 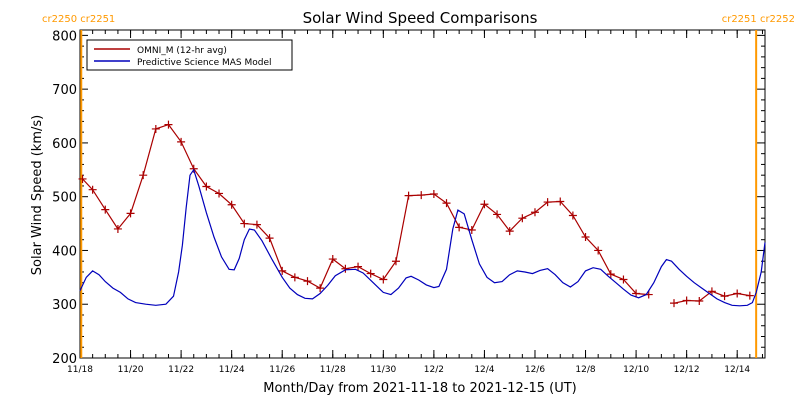 I want to click on x-tick-label: 11/28, so click(x=333, y=370).